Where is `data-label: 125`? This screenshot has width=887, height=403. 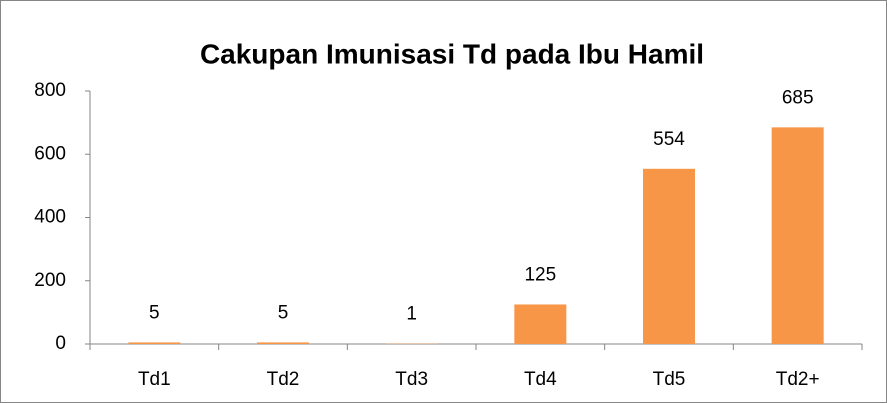 data-label: 125 is located at coordinates (540, 274).